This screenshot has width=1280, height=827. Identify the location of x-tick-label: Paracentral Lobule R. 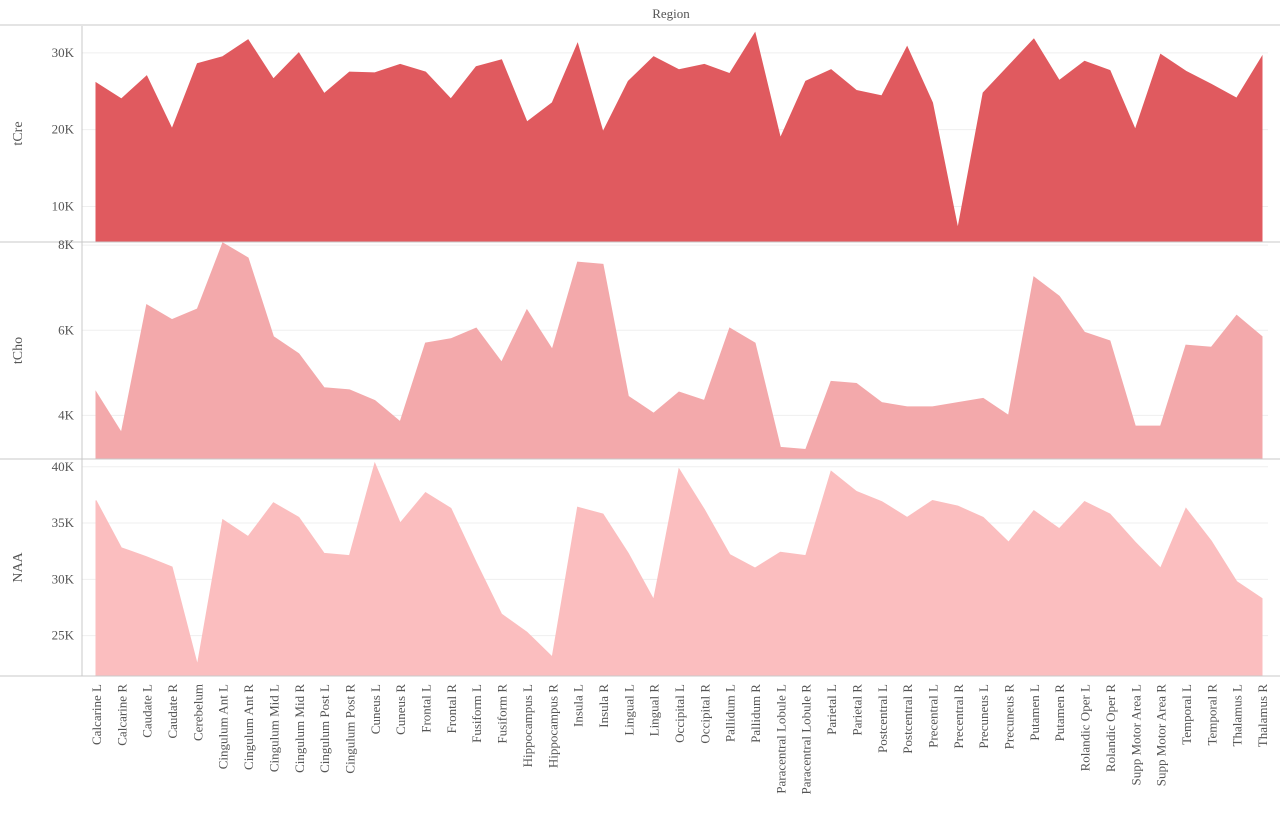
(806, 739).